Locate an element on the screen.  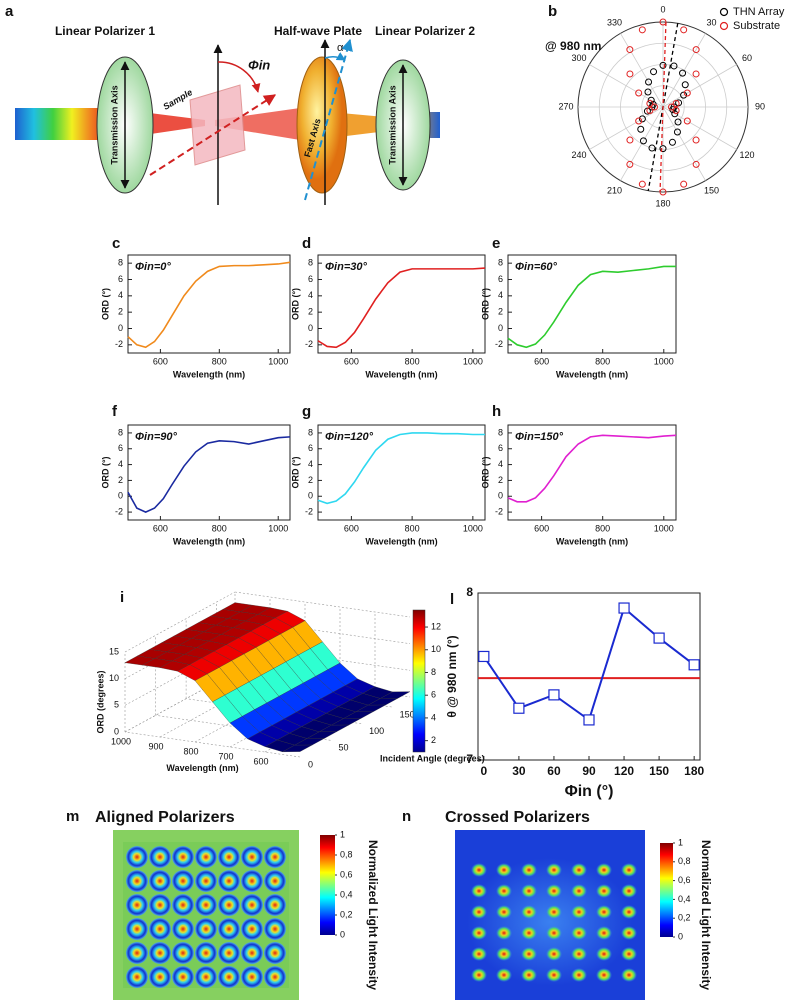
colorbar-tick-label: 0,8 is located at coordinates (684, 861).